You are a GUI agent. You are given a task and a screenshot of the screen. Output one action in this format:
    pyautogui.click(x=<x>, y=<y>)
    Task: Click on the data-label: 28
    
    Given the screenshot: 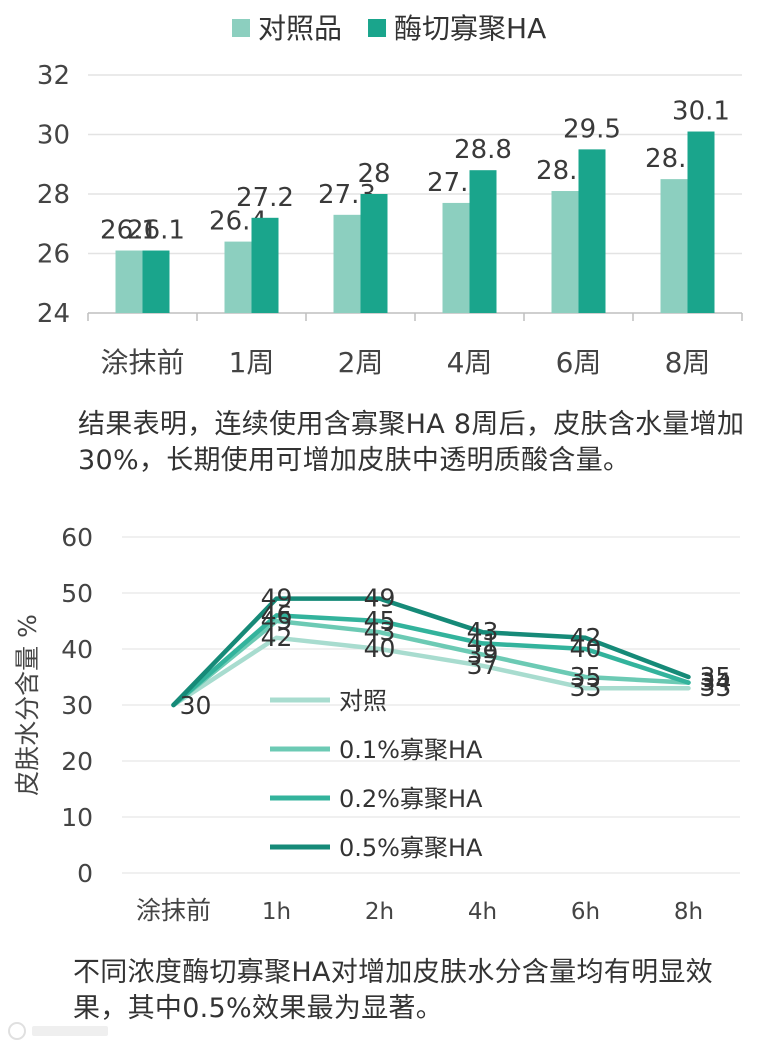 What is the action you would take?
    pyautogui.click(x=373, y=174)
    